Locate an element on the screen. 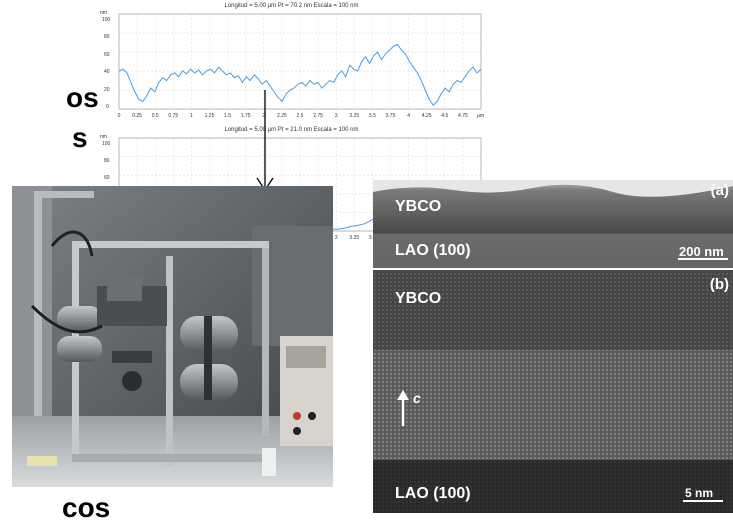 This screenshot has height=523, width=733. top-x-unit: µm is located at coordinates (480, 116).